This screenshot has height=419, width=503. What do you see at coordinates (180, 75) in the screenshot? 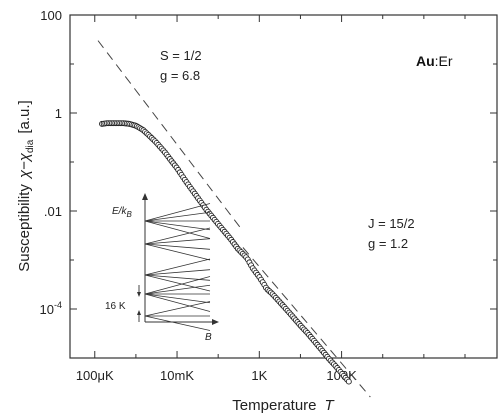
I see `annotation-s-line2: g = 6.8` at bounding box center [180, 75].